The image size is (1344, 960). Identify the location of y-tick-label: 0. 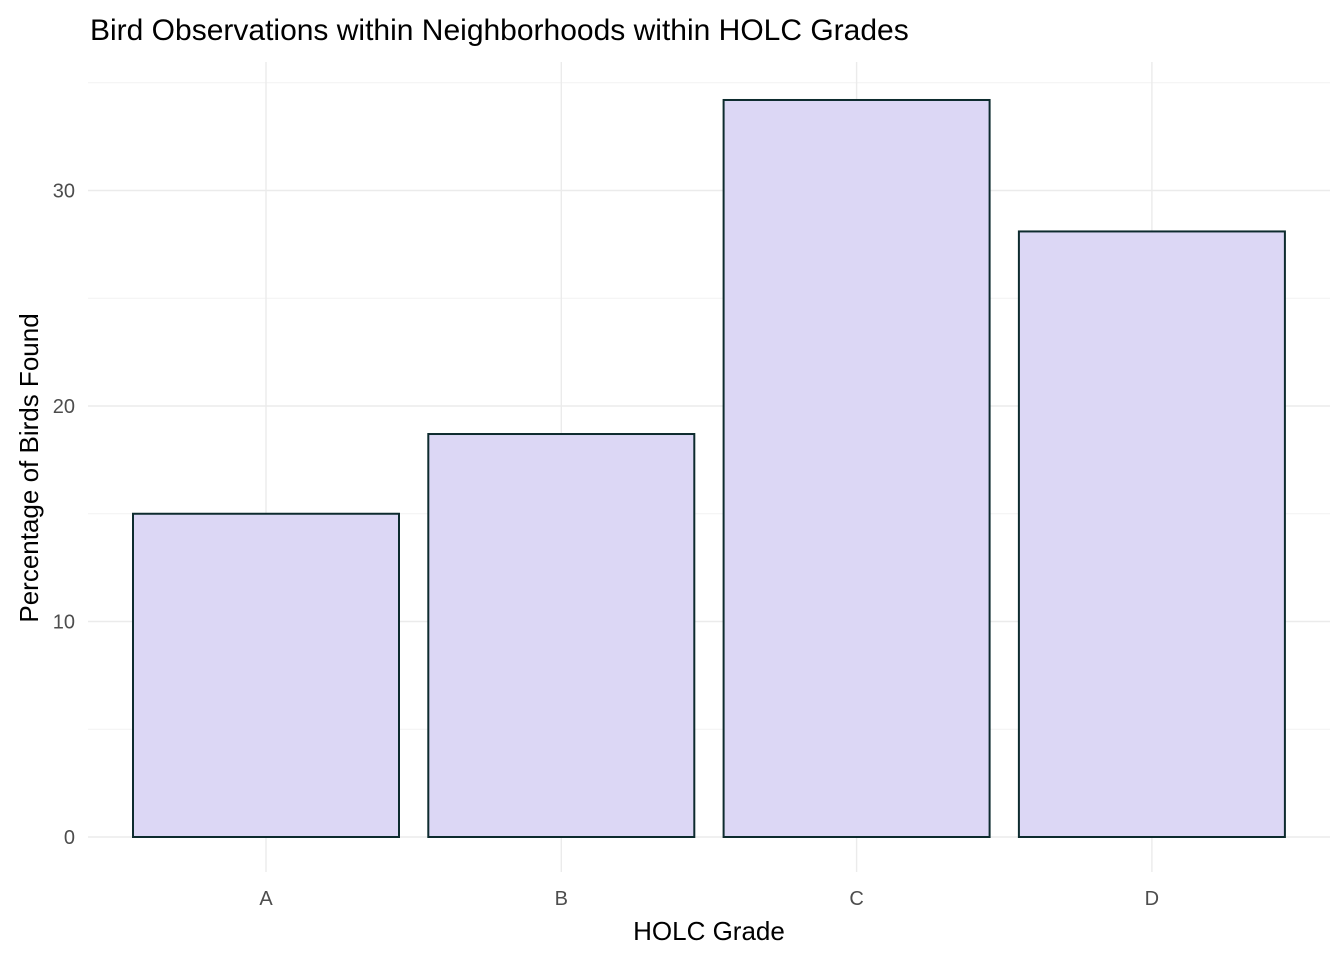
(69, 838).